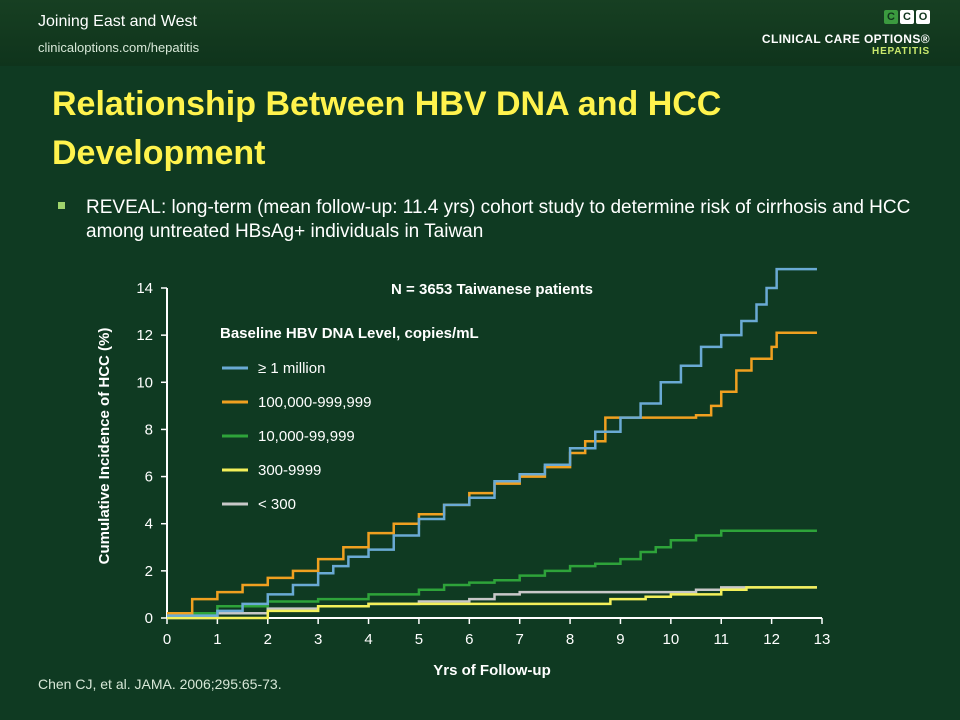 This screenshot has width=960, height=720. Describe the element at coordinates (368, 639) in the screenshot. I see `x-tick-label: 4` at that location.